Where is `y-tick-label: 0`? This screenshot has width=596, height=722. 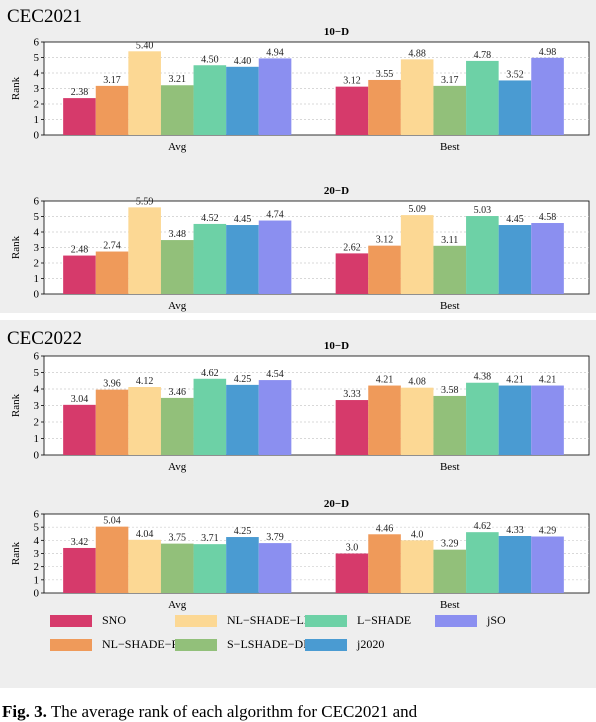
y-tick-label: 0 is located at coordinates (37, 594).